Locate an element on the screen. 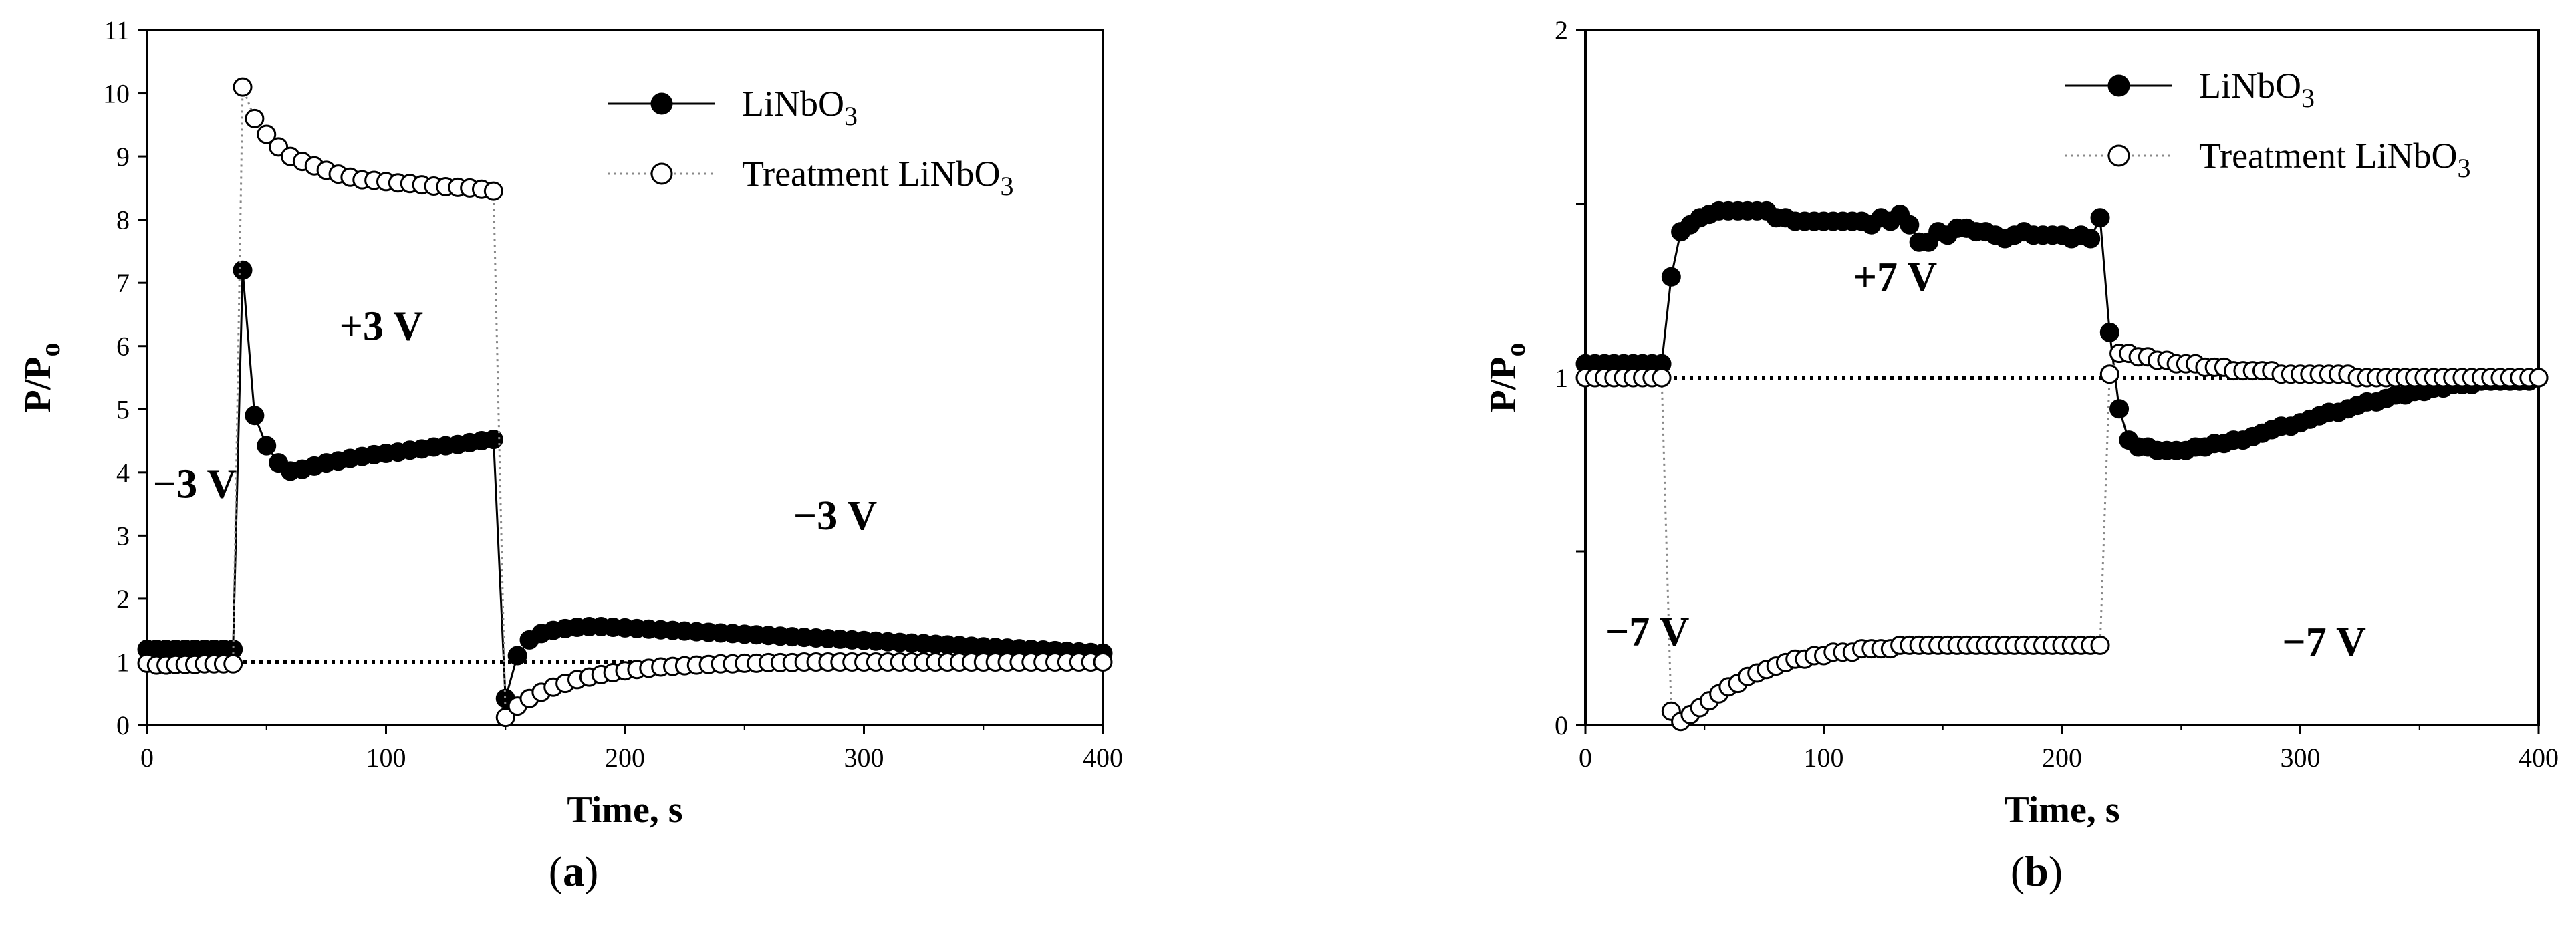 Image resolution: width=2576 pixels, height=939 pixels. y-tick-label: 8 is located at coordinates (123, 220).